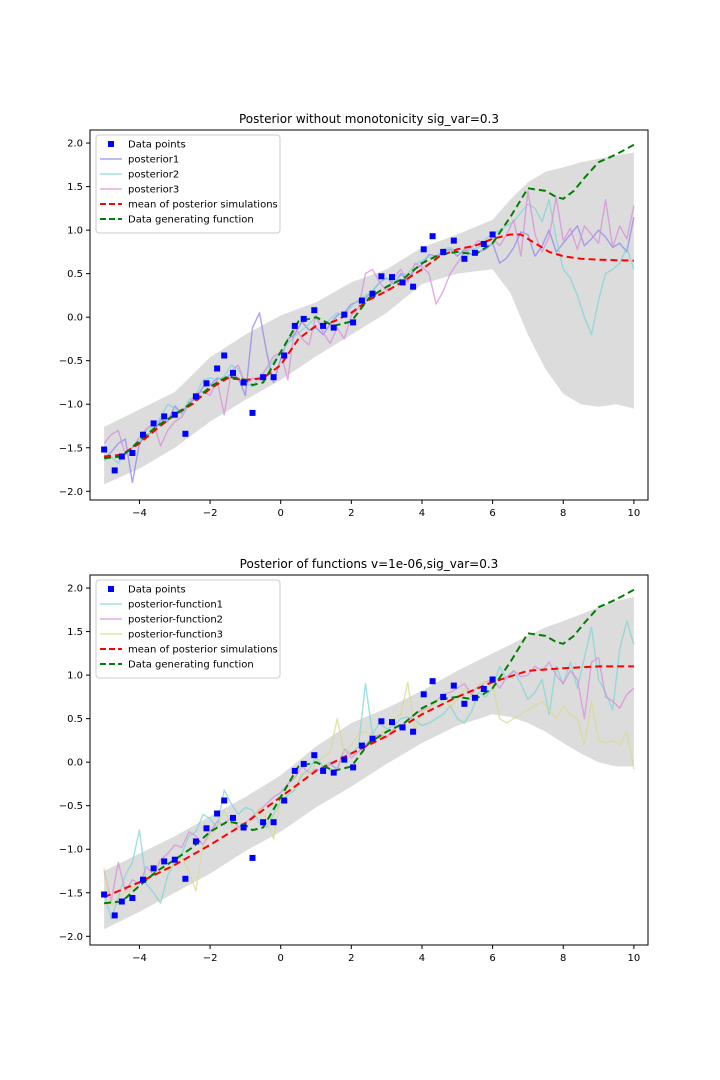 Image resolution: width=720 pixels, height=1080 pixels. Describe the element at coordinates (71, 850) in the screenshot. I see `y-tick-label: −1.0` at that location.